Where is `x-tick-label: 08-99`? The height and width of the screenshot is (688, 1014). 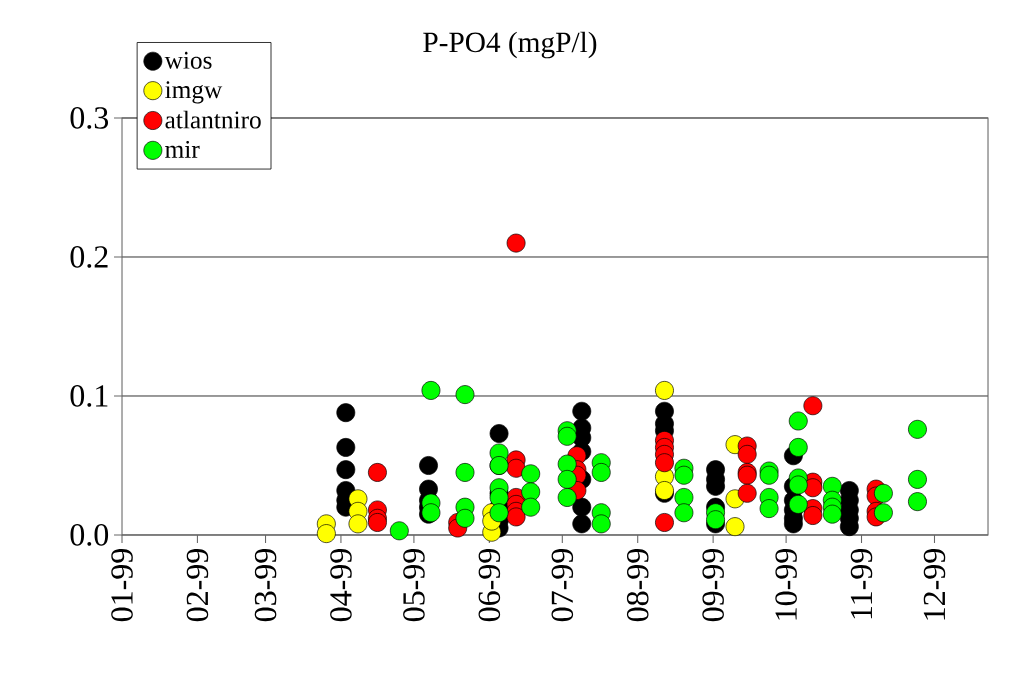 x-tick-label: 08-99 is located at coordinates (637, 585).